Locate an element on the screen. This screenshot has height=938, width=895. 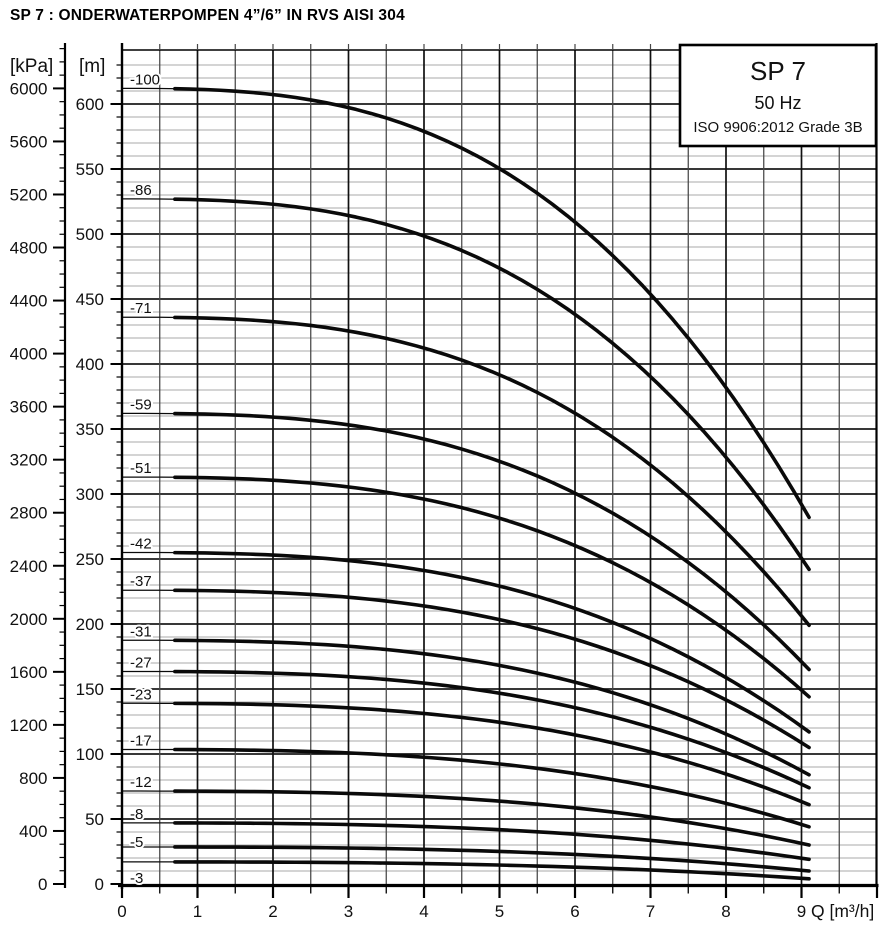
flow-tick-label-2: 2 is located at coordinates (272, 911).